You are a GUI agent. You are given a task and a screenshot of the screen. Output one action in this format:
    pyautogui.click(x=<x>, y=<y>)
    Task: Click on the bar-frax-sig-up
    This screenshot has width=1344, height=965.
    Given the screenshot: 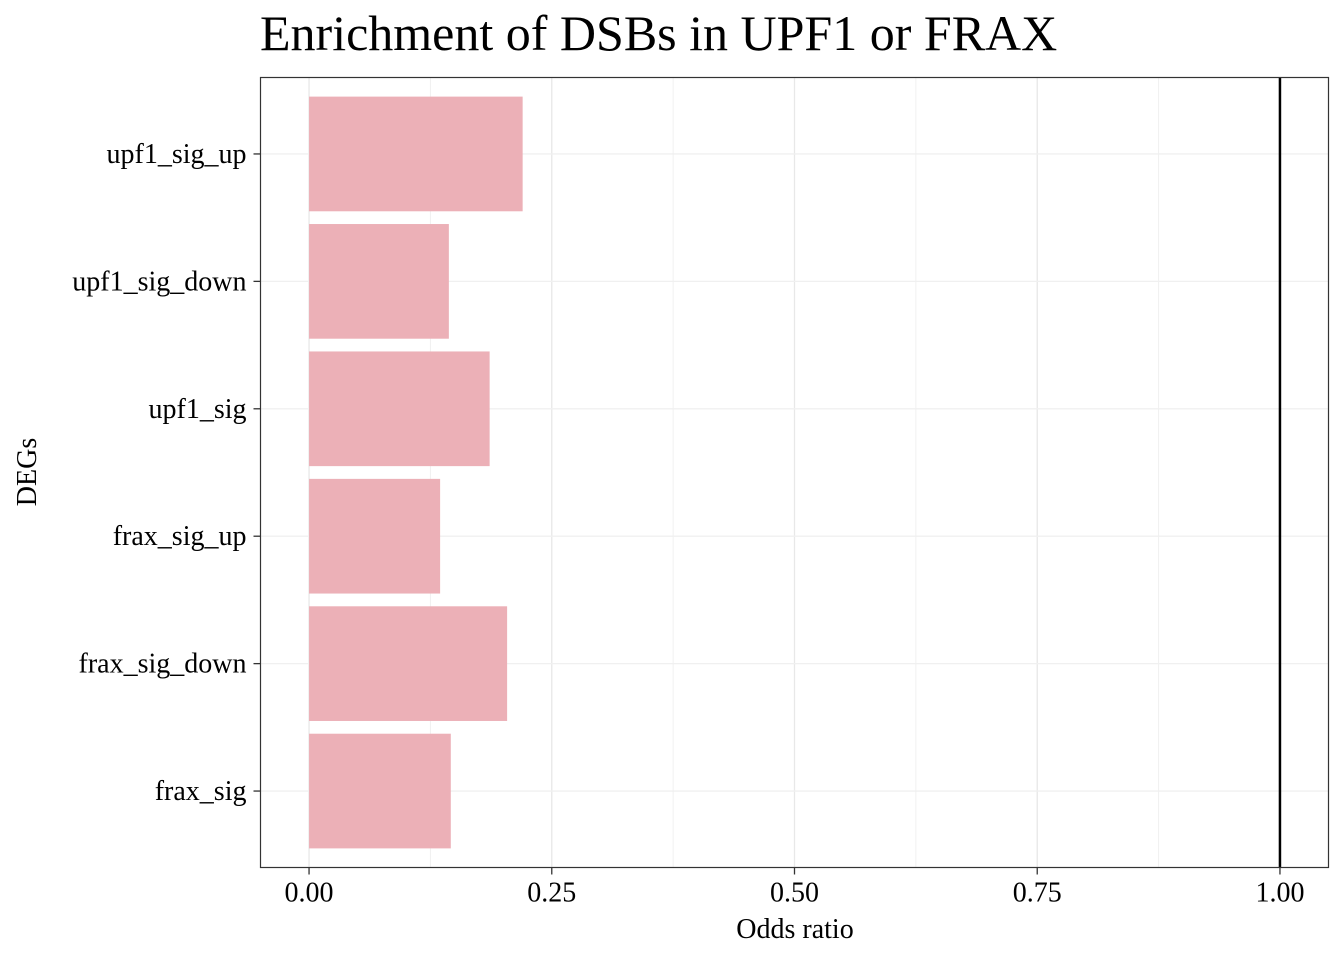 What is the action you would take?
    pyautogui.click(x=375, y=536)
    